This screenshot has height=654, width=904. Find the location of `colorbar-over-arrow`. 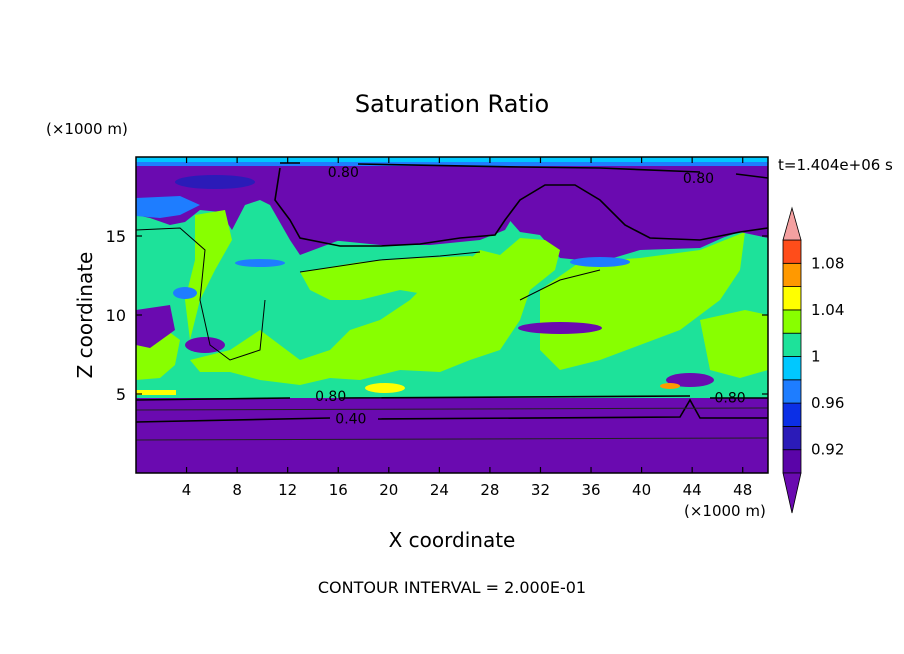

colorbar-over-arrow is located at coordinates (792, 223).